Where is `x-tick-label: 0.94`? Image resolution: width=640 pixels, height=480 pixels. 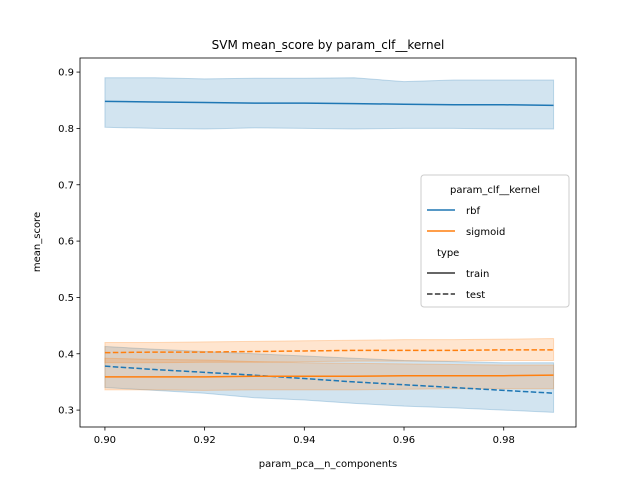
x-tick-label: 0.94 is located at coordinates (304, 440).